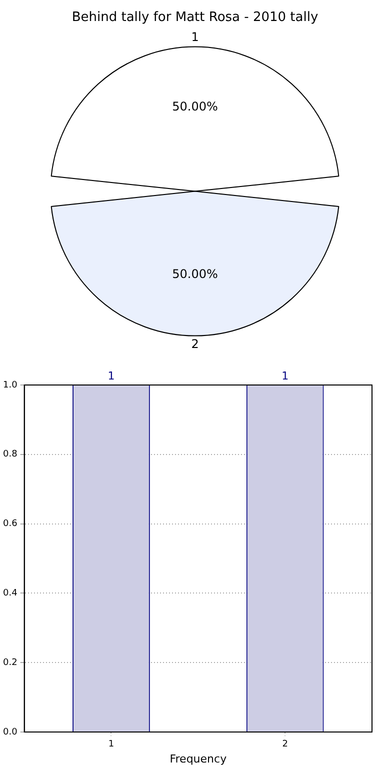 Image resolution: width=390 pixels, height=780 pixels. What do you see at coordinates (10, 663) in the screenshot?
I see `y-tick-label: 0.2` at bounding box center [10, 663].